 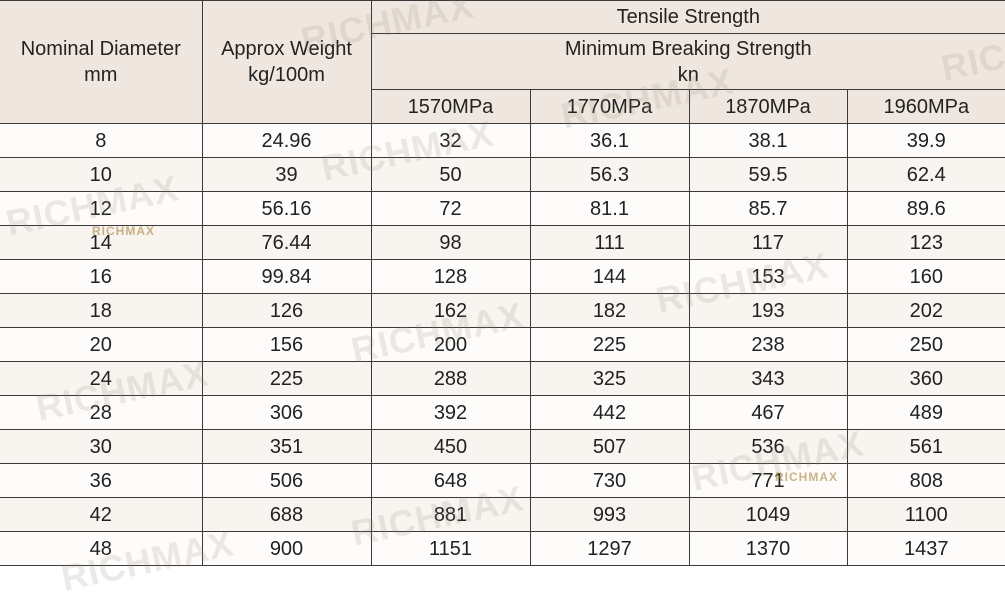 I want to click on table-cell: 16, so click(x=101, y=276).